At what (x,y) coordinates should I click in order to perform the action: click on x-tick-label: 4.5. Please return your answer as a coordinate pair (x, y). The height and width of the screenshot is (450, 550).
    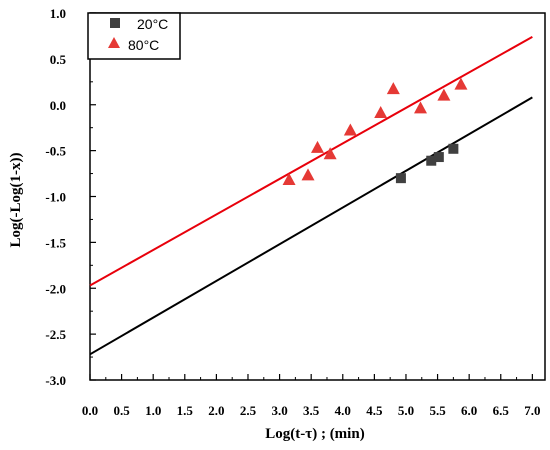
    Looking at the image, I should click on (374, 410).